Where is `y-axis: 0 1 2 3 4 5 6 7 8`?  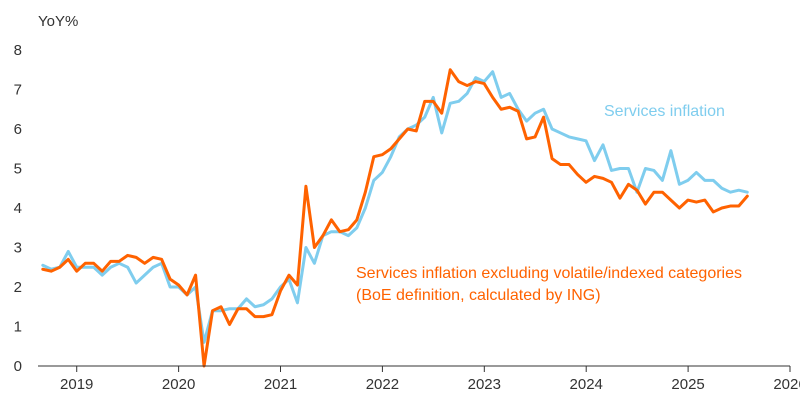
y-axis: 0 1 2 3 4 5 6 7 8 is located at coordinates (18, 208).